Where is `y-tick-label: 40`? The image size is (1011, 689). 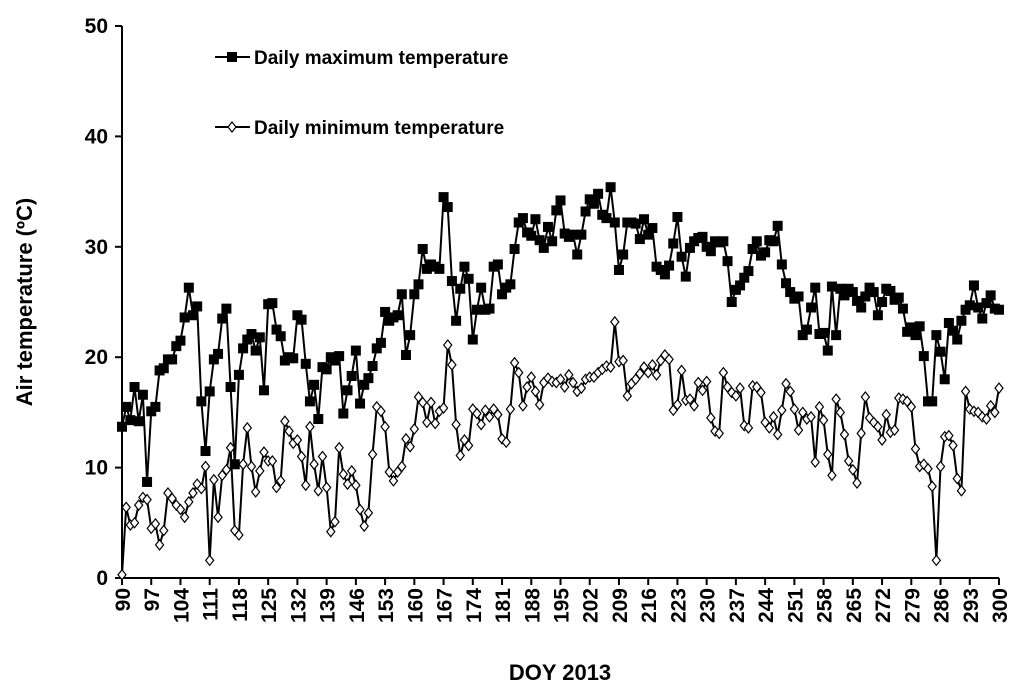
y-tick-label: 40 is located at coordinates (96, 136).